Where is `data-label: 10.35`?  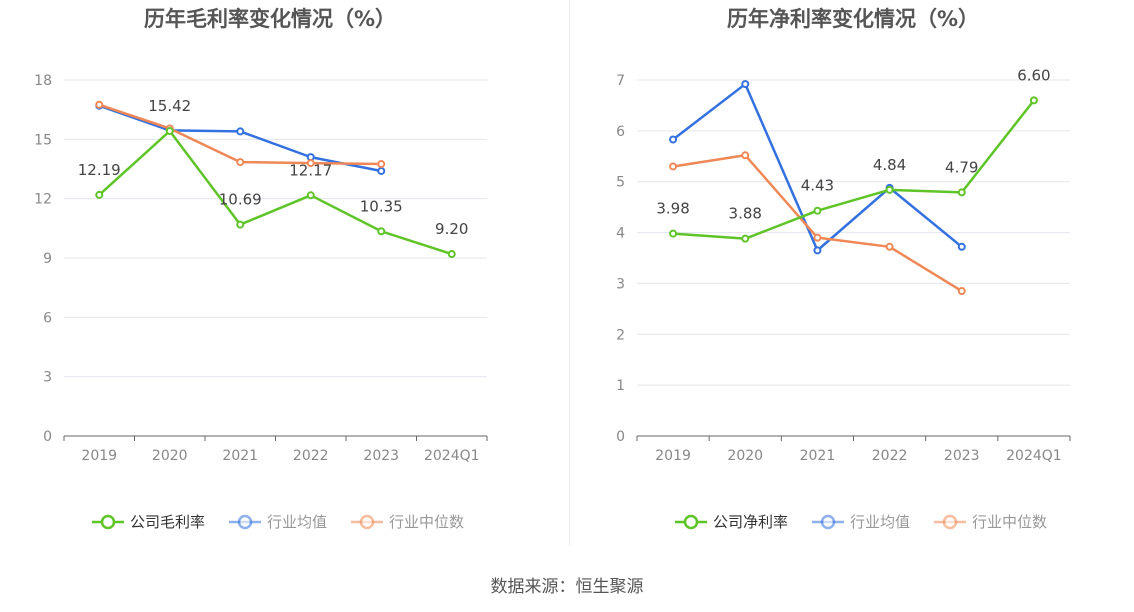 data-label: 10.35 is located at coordinates (381, 206).